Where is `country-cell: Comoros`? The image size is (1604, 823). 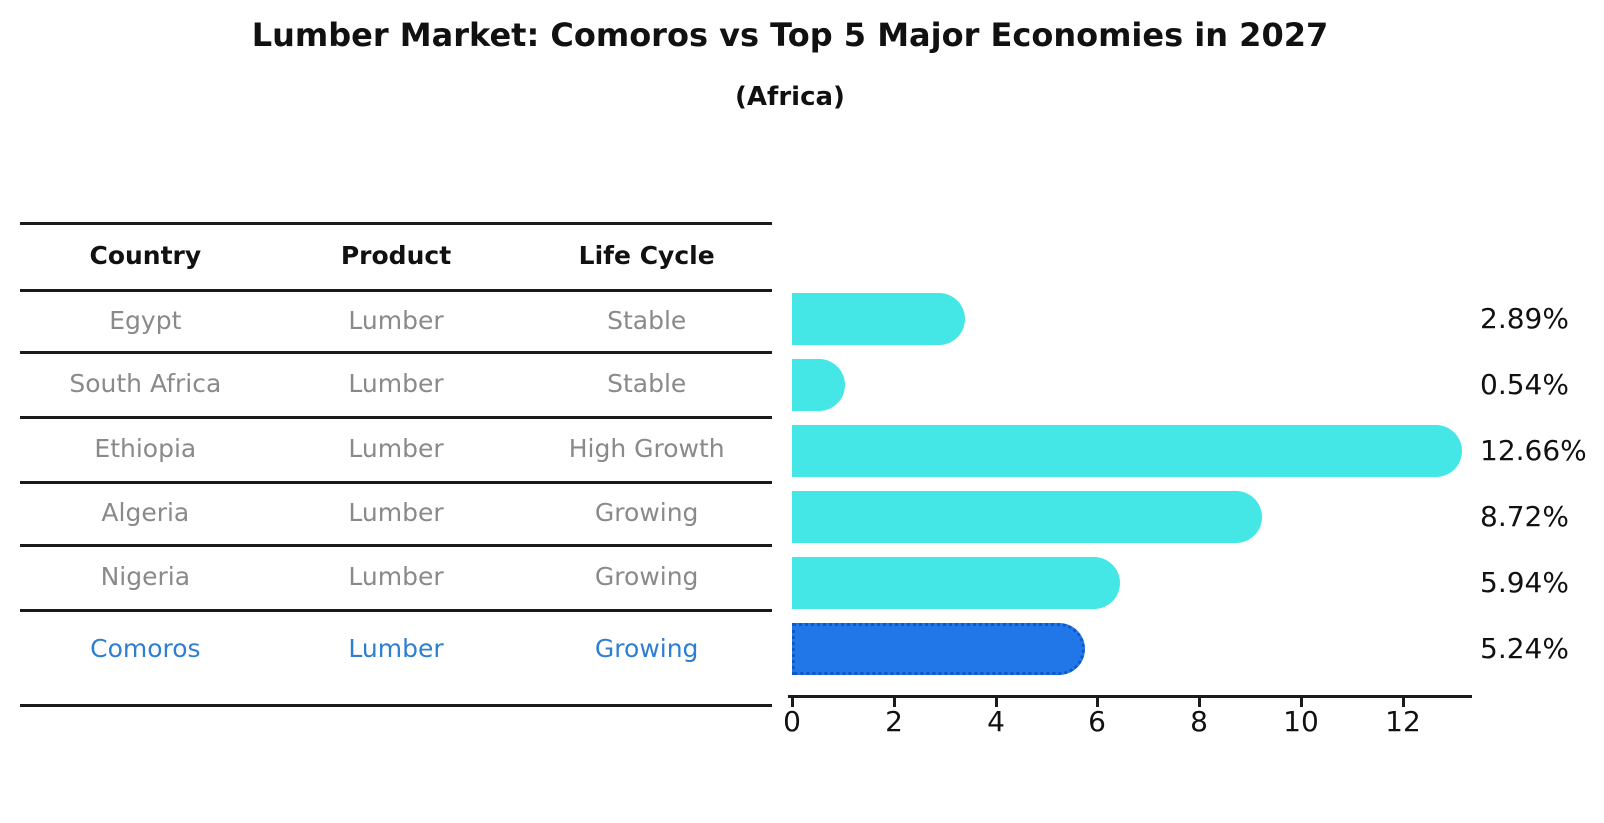 country-cell: Comoros is located at coordinates (145, 648).